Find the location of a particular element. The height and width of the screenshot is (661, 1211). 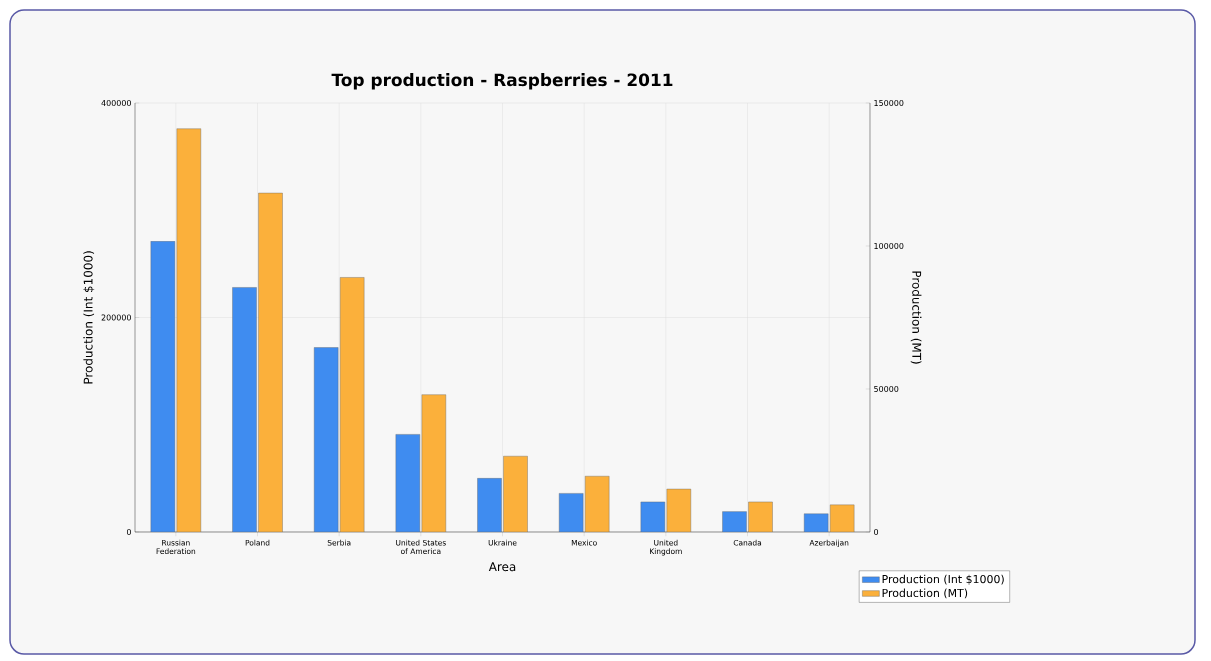

x-axis-title: Area is located at coordinates (502, 567).